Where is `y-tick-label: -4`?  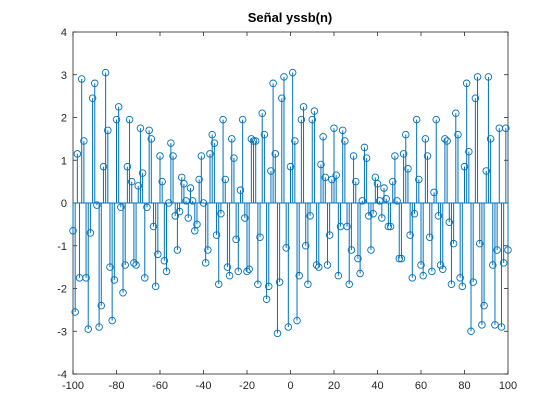
y-tick-label: -4 is located at coordinates (62, 375).